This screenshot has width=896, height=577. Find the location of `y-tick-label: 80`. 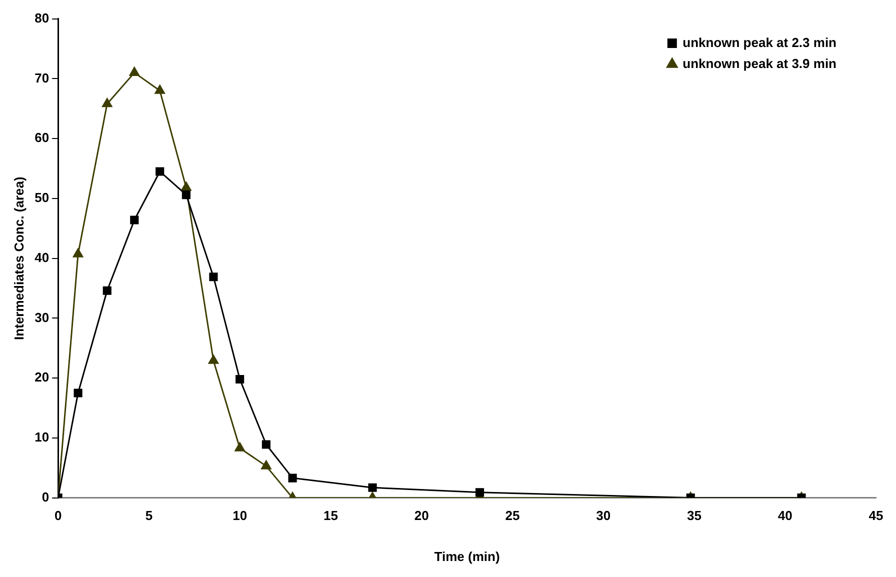

y-tick-label: 80 is located at coordinates (42, 18).